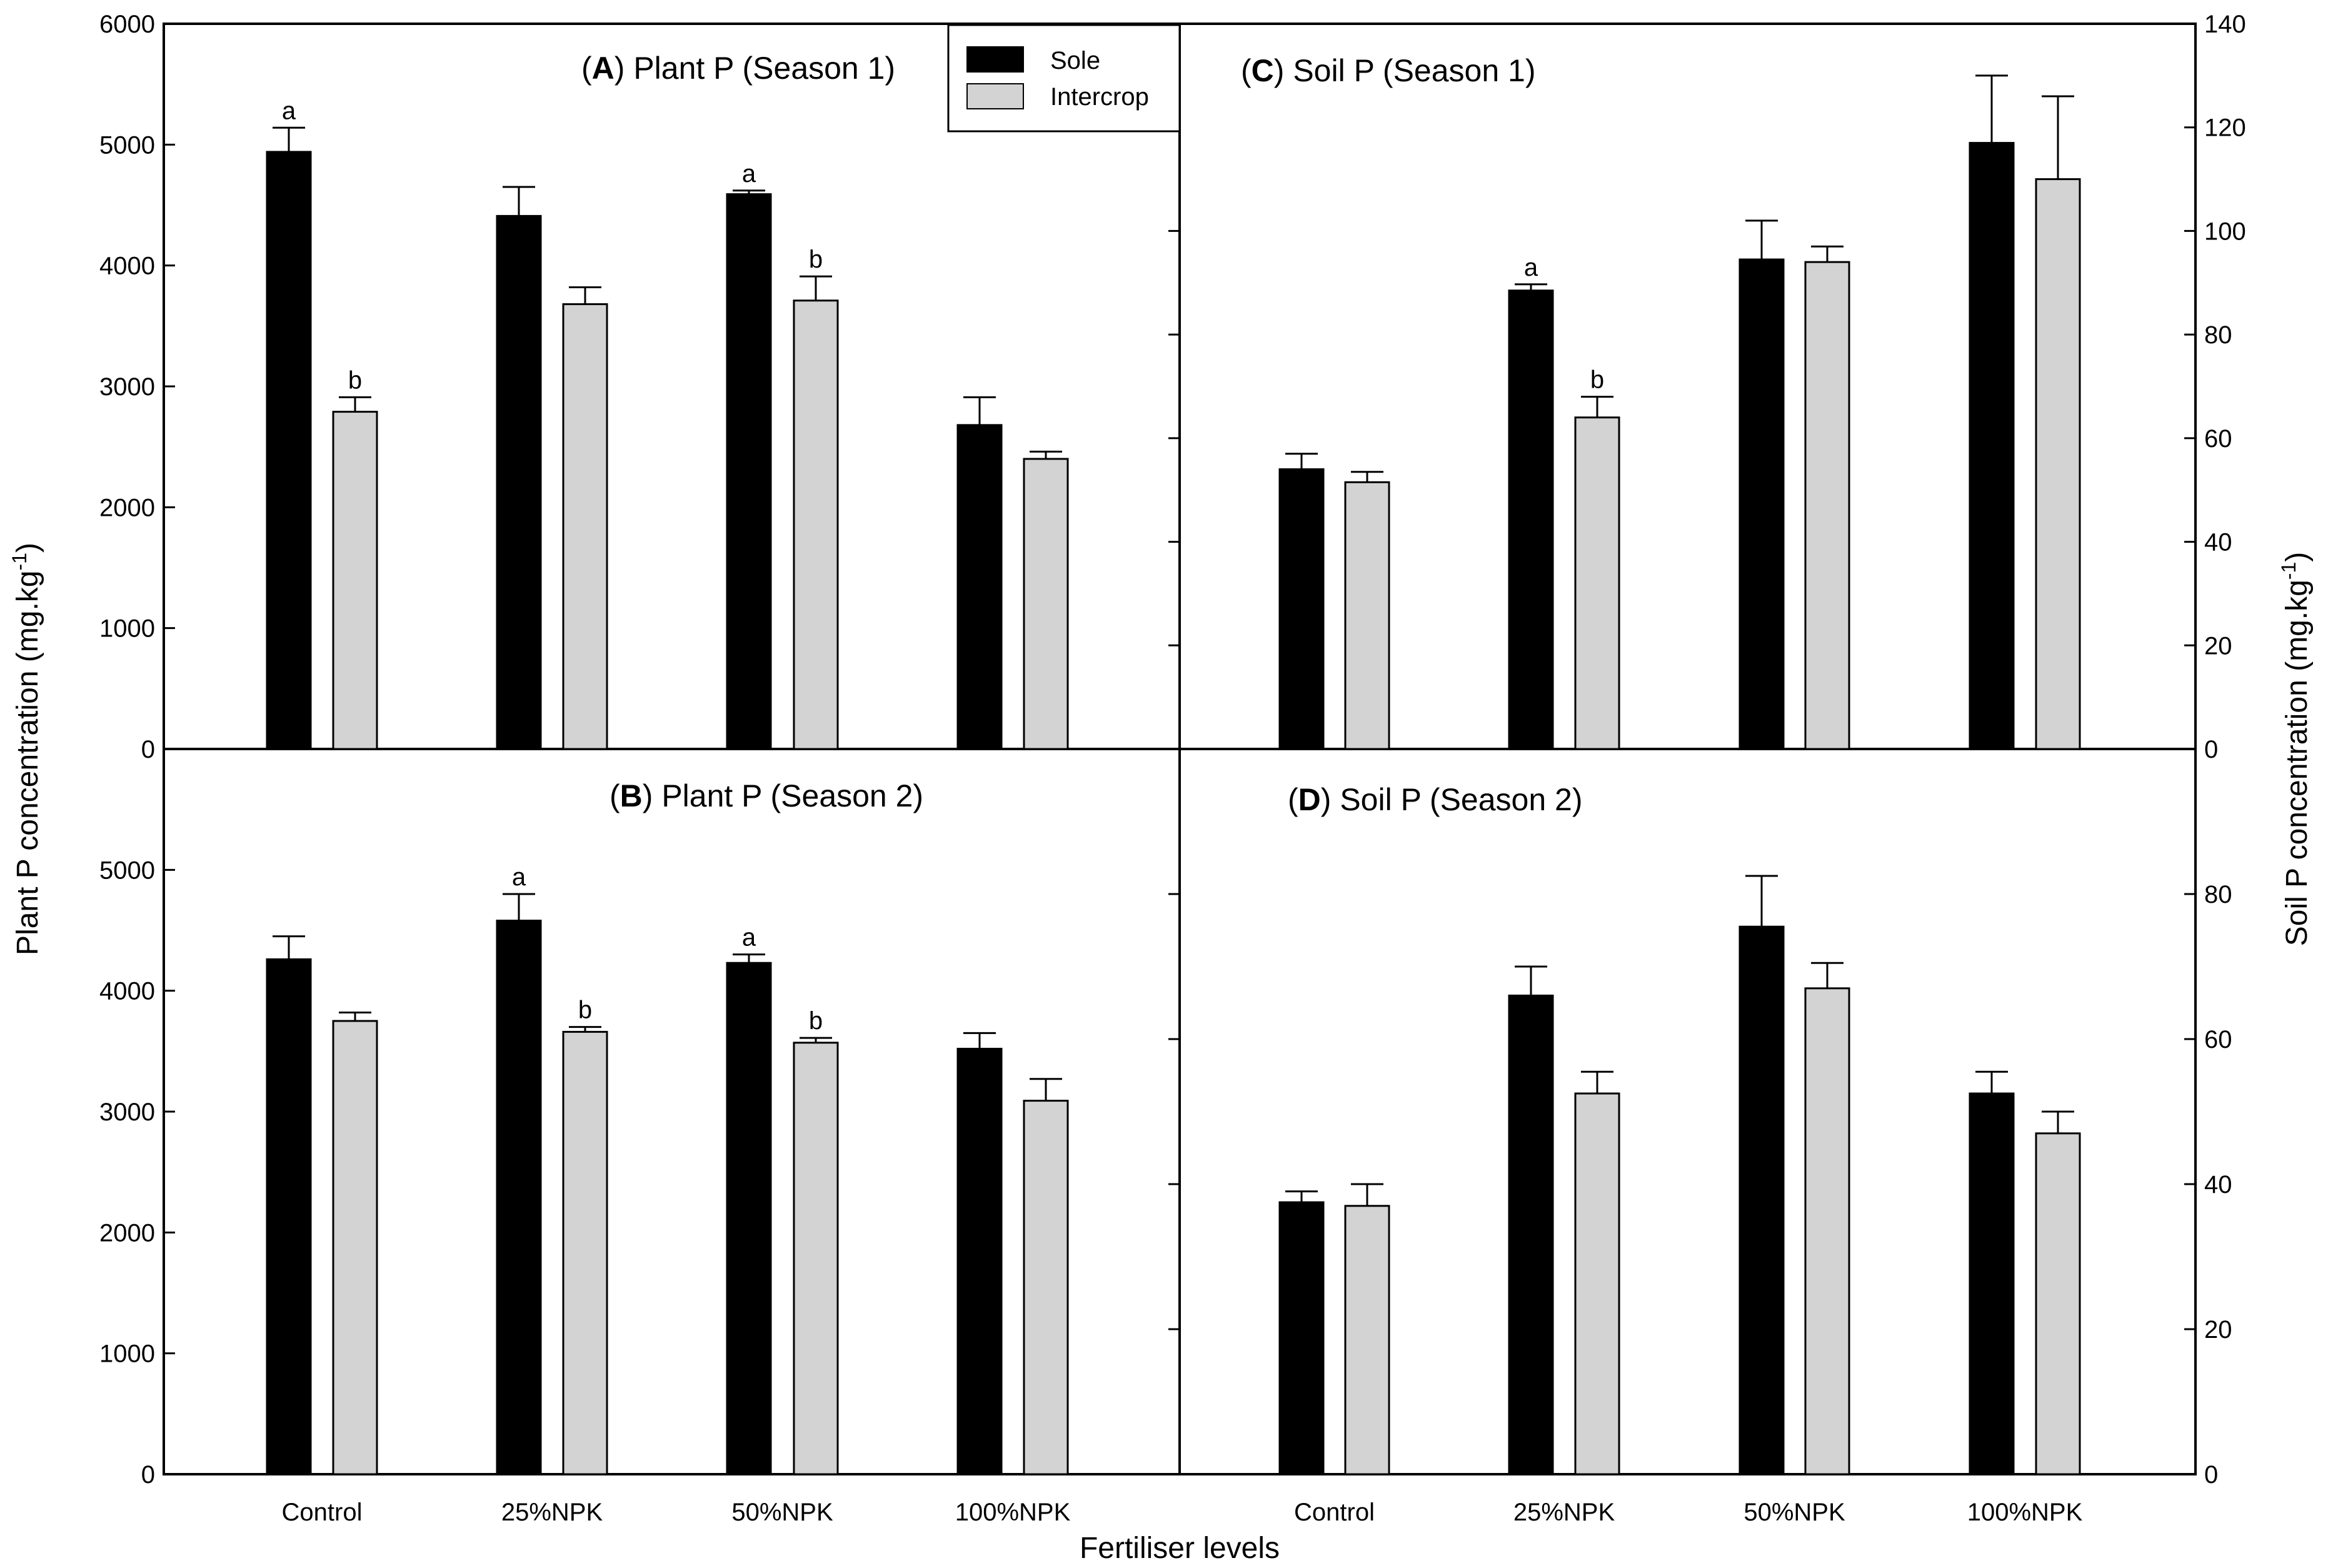 The width and height of the screenshot is (2333, 1568). Describe the element at coordinates (1334, 1512) in the screenshot. I see `panel-d-category-label: Control` at that location.